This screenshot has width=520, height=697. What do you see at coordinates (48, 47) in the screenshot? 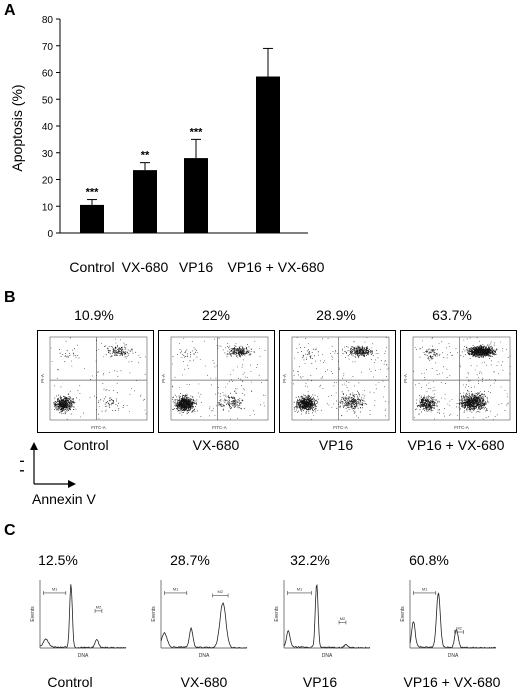
I see `y-tick-label: 70` at bounding box center [48, 47].